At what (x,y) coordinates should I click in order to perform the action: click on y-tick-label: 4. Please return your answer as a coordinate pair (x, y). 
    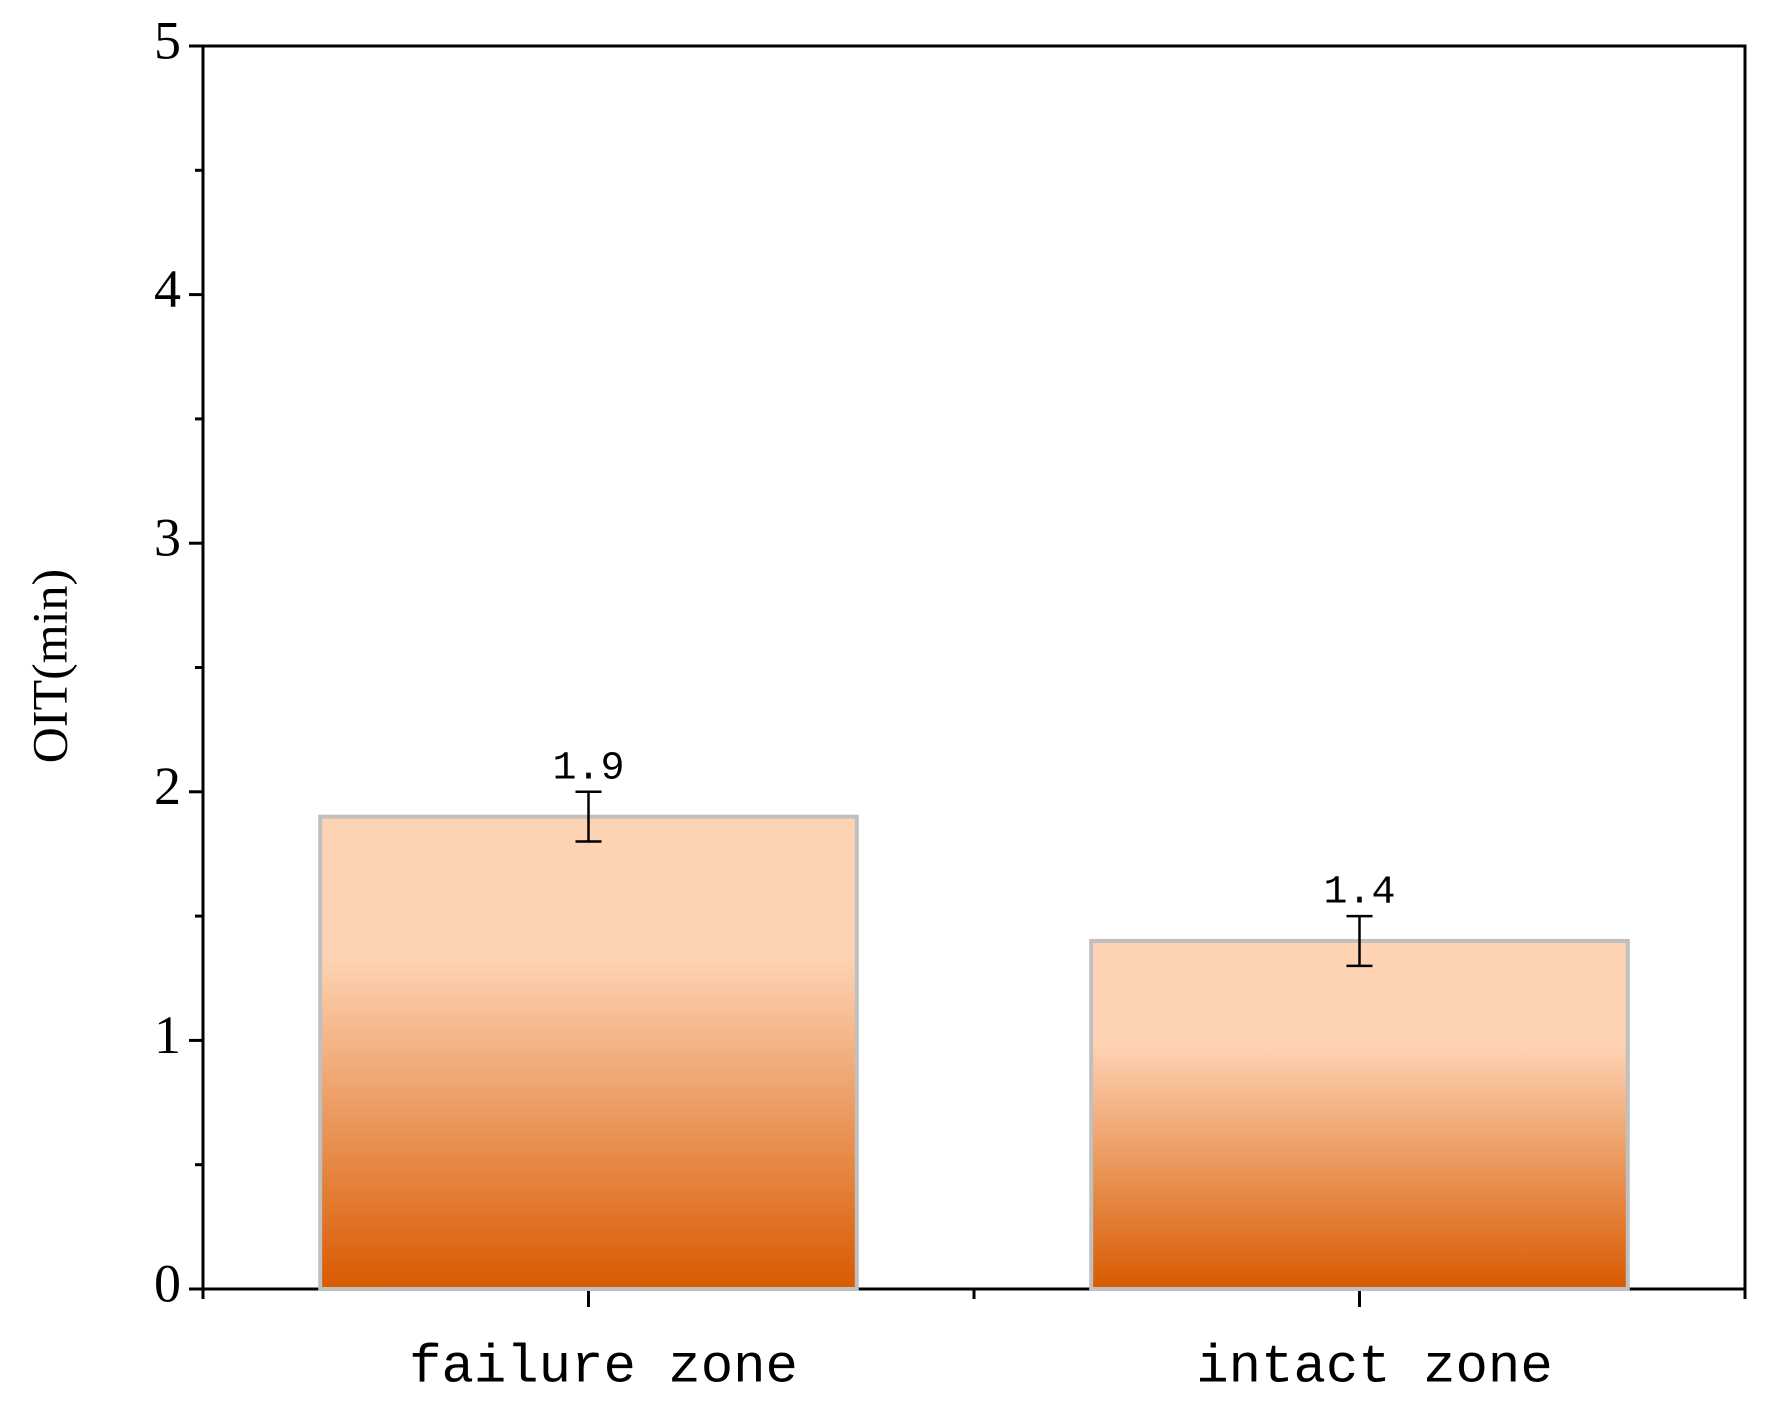
    Looking at the image, I should click on (167, 289).